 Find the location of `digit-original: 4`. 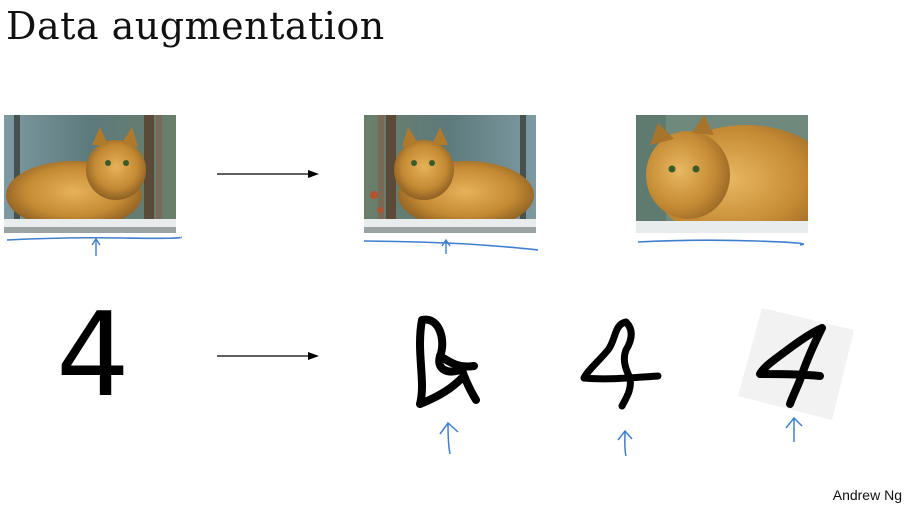

digit-original: 4 is located at coordinates (93, 355).